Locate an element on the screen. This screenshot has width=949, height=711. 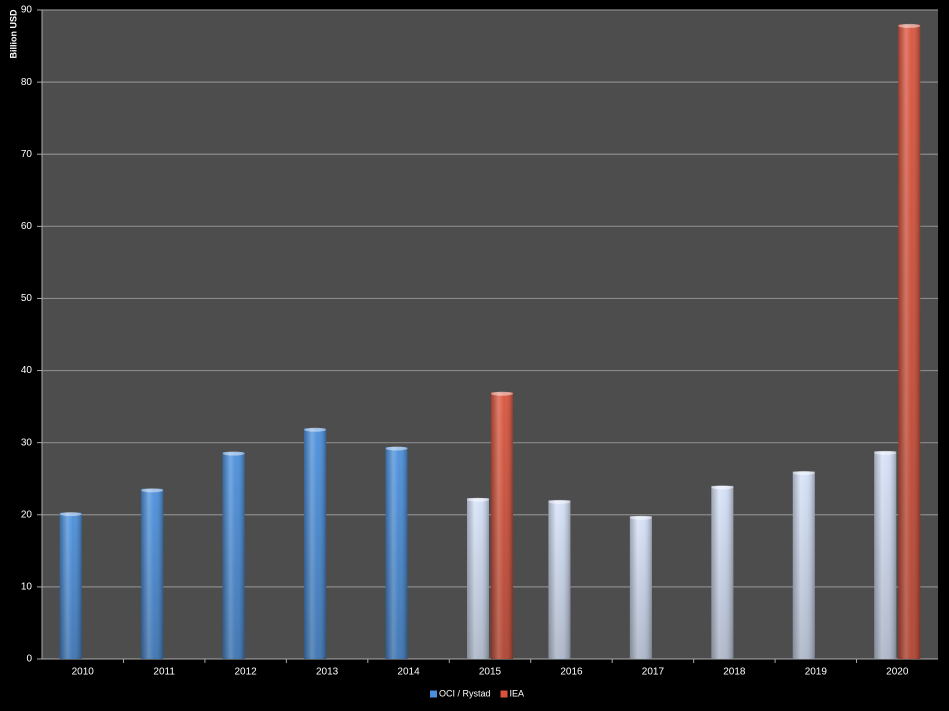
y-tick-label: 60 is located at coordinates (27, 226).